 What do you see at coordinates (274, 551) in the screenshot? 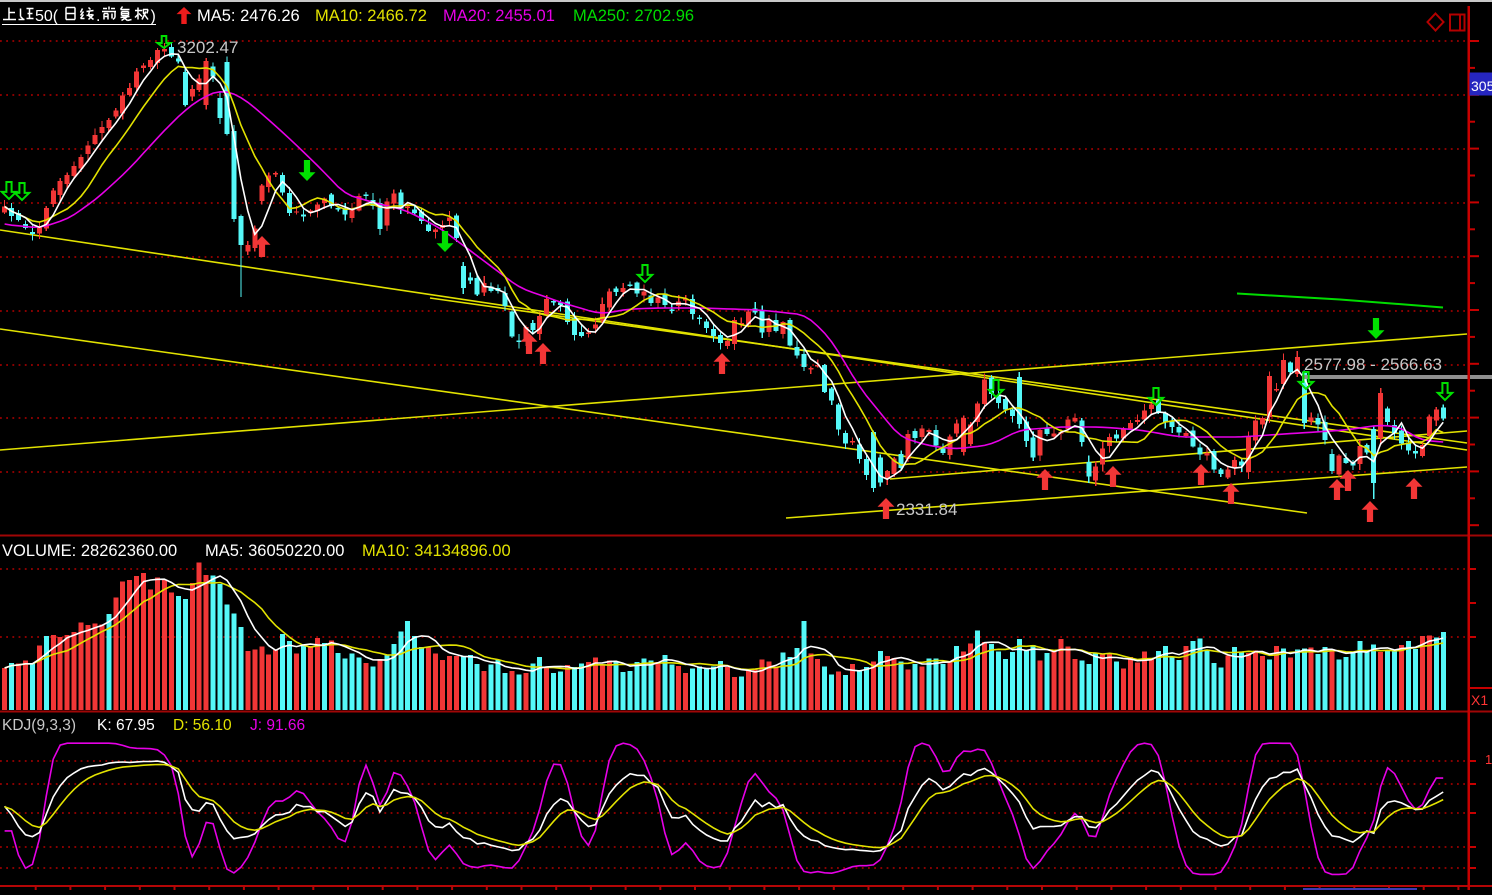
I see `svg-text: MA5: 36050220.00` at bounding box center [274, 551].